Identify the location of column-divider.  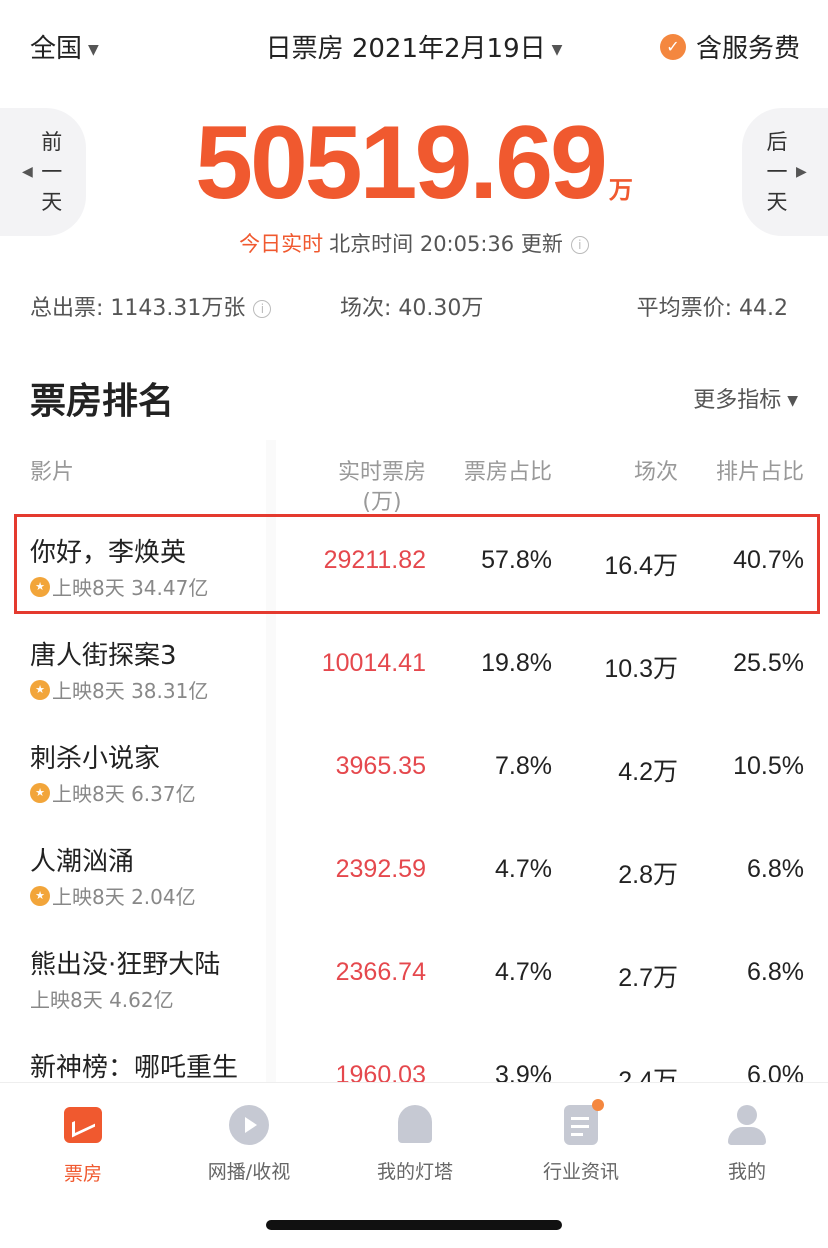
(271, 765).